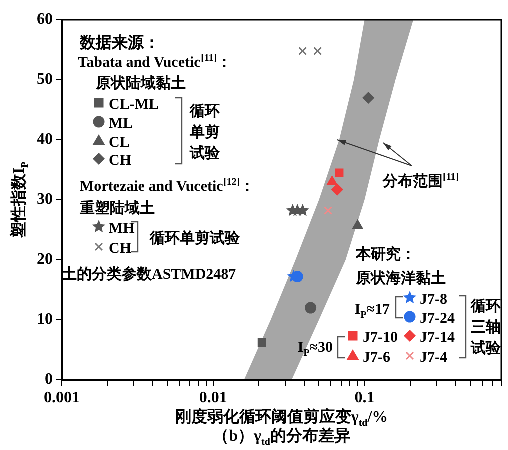 The height and width of the screenshot is (450, 508). Describe the element at coordinates (62, 398) in the screenshot. I see `x-tick-label: 0.001` at that location.